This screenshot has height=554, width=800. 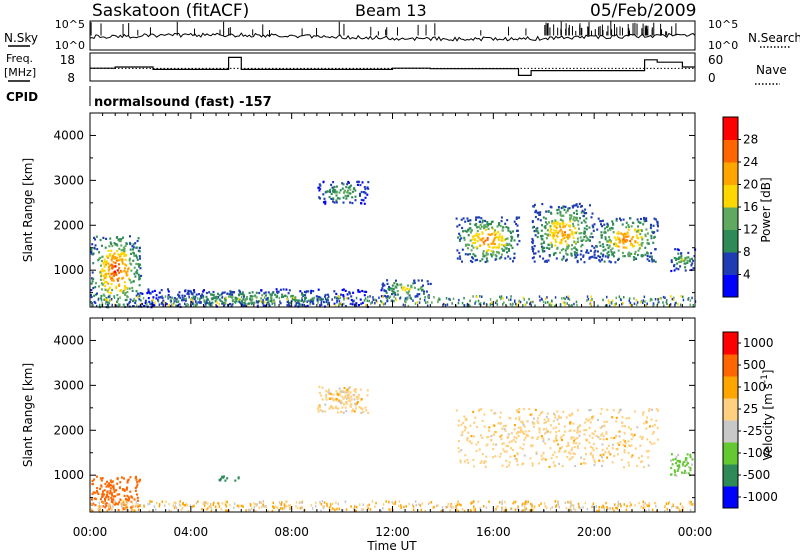 I want to click on colorbar-tick-label: 12, so click(x=750, y=230).